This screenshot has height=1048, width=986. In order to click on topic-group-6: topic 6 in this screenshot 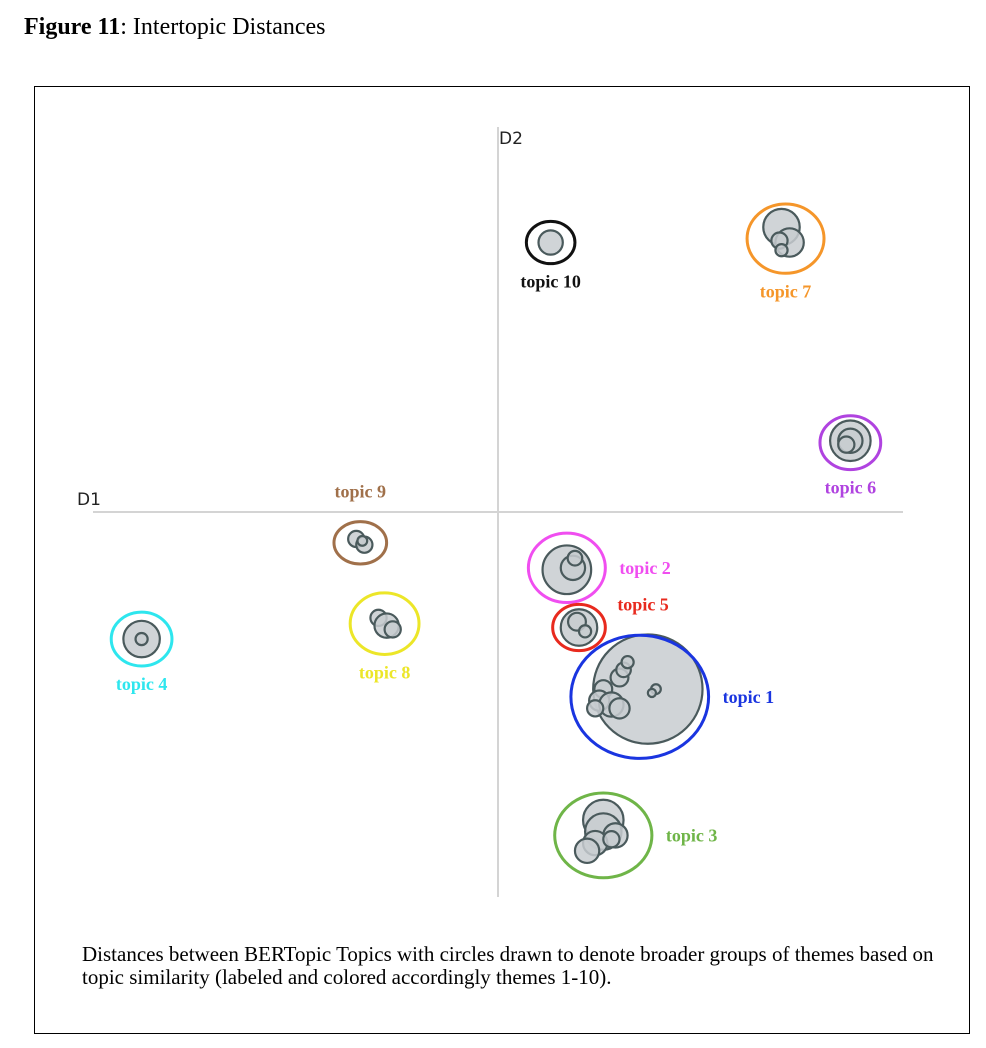, I will do `click(850, 456)`.